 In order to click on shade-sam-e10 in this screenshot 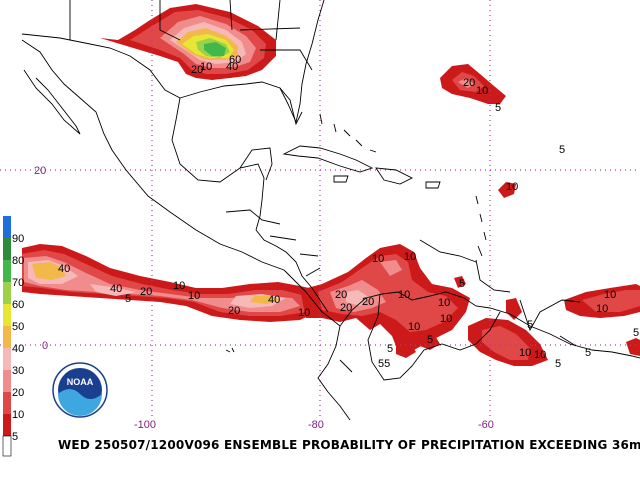, I will do `click(611, 301)`.